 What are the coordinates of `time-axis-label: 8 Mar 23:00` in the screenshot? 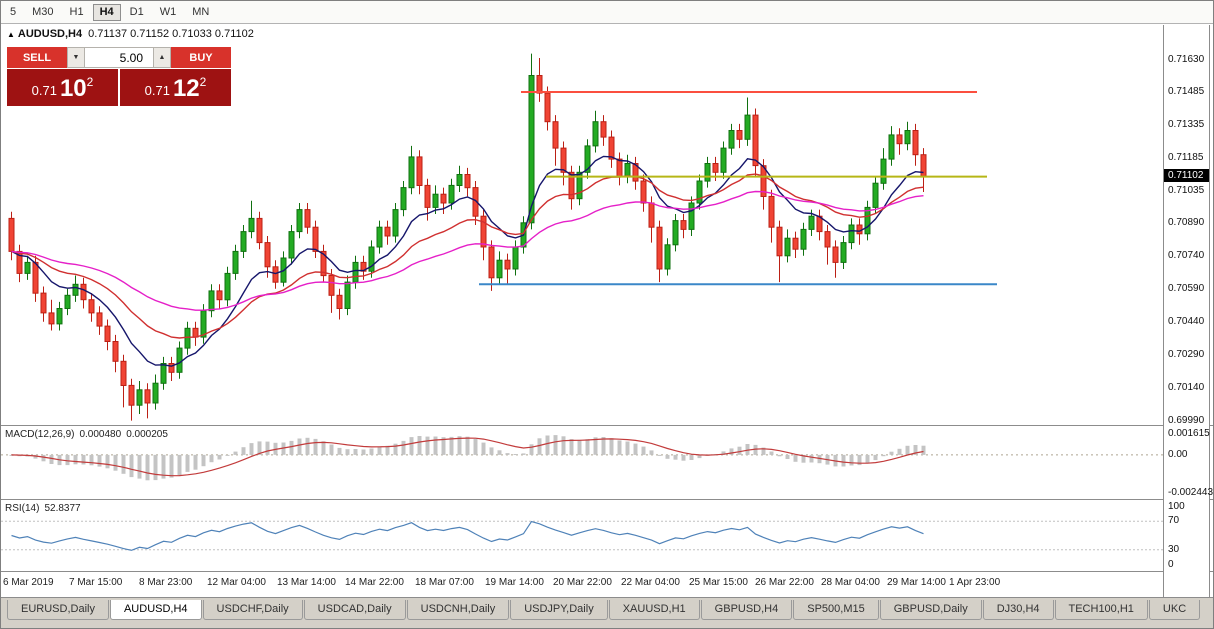 It's located at (166, 582).